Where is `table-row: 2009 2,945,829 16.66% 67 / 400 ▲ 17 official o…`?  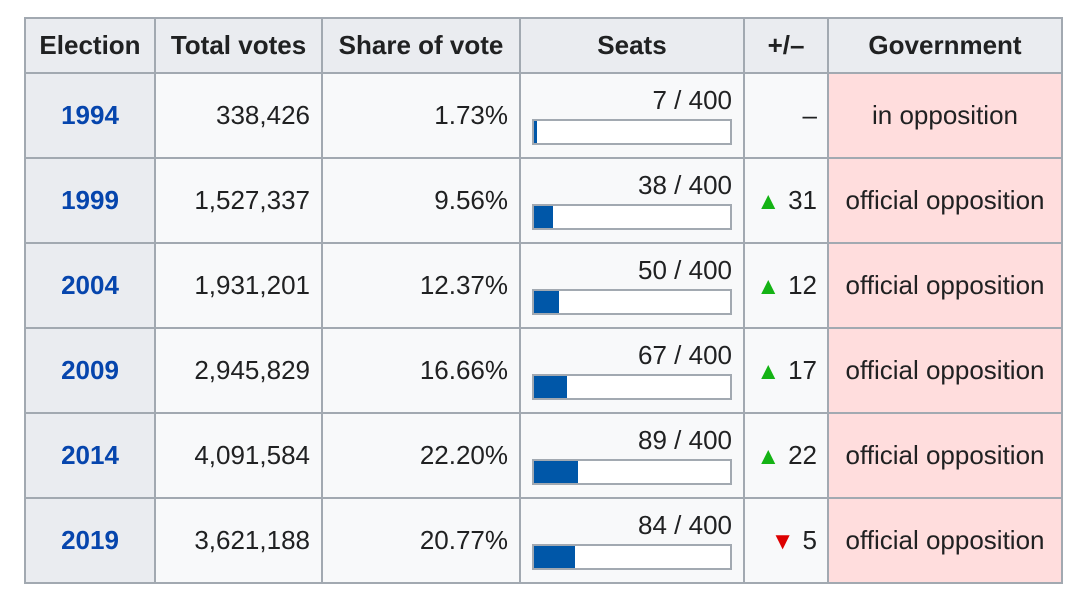 table-row: 2009 2,945,829 16.66% 67 / 400 ▲ 17 official o… is located at coordinates (543, 370).